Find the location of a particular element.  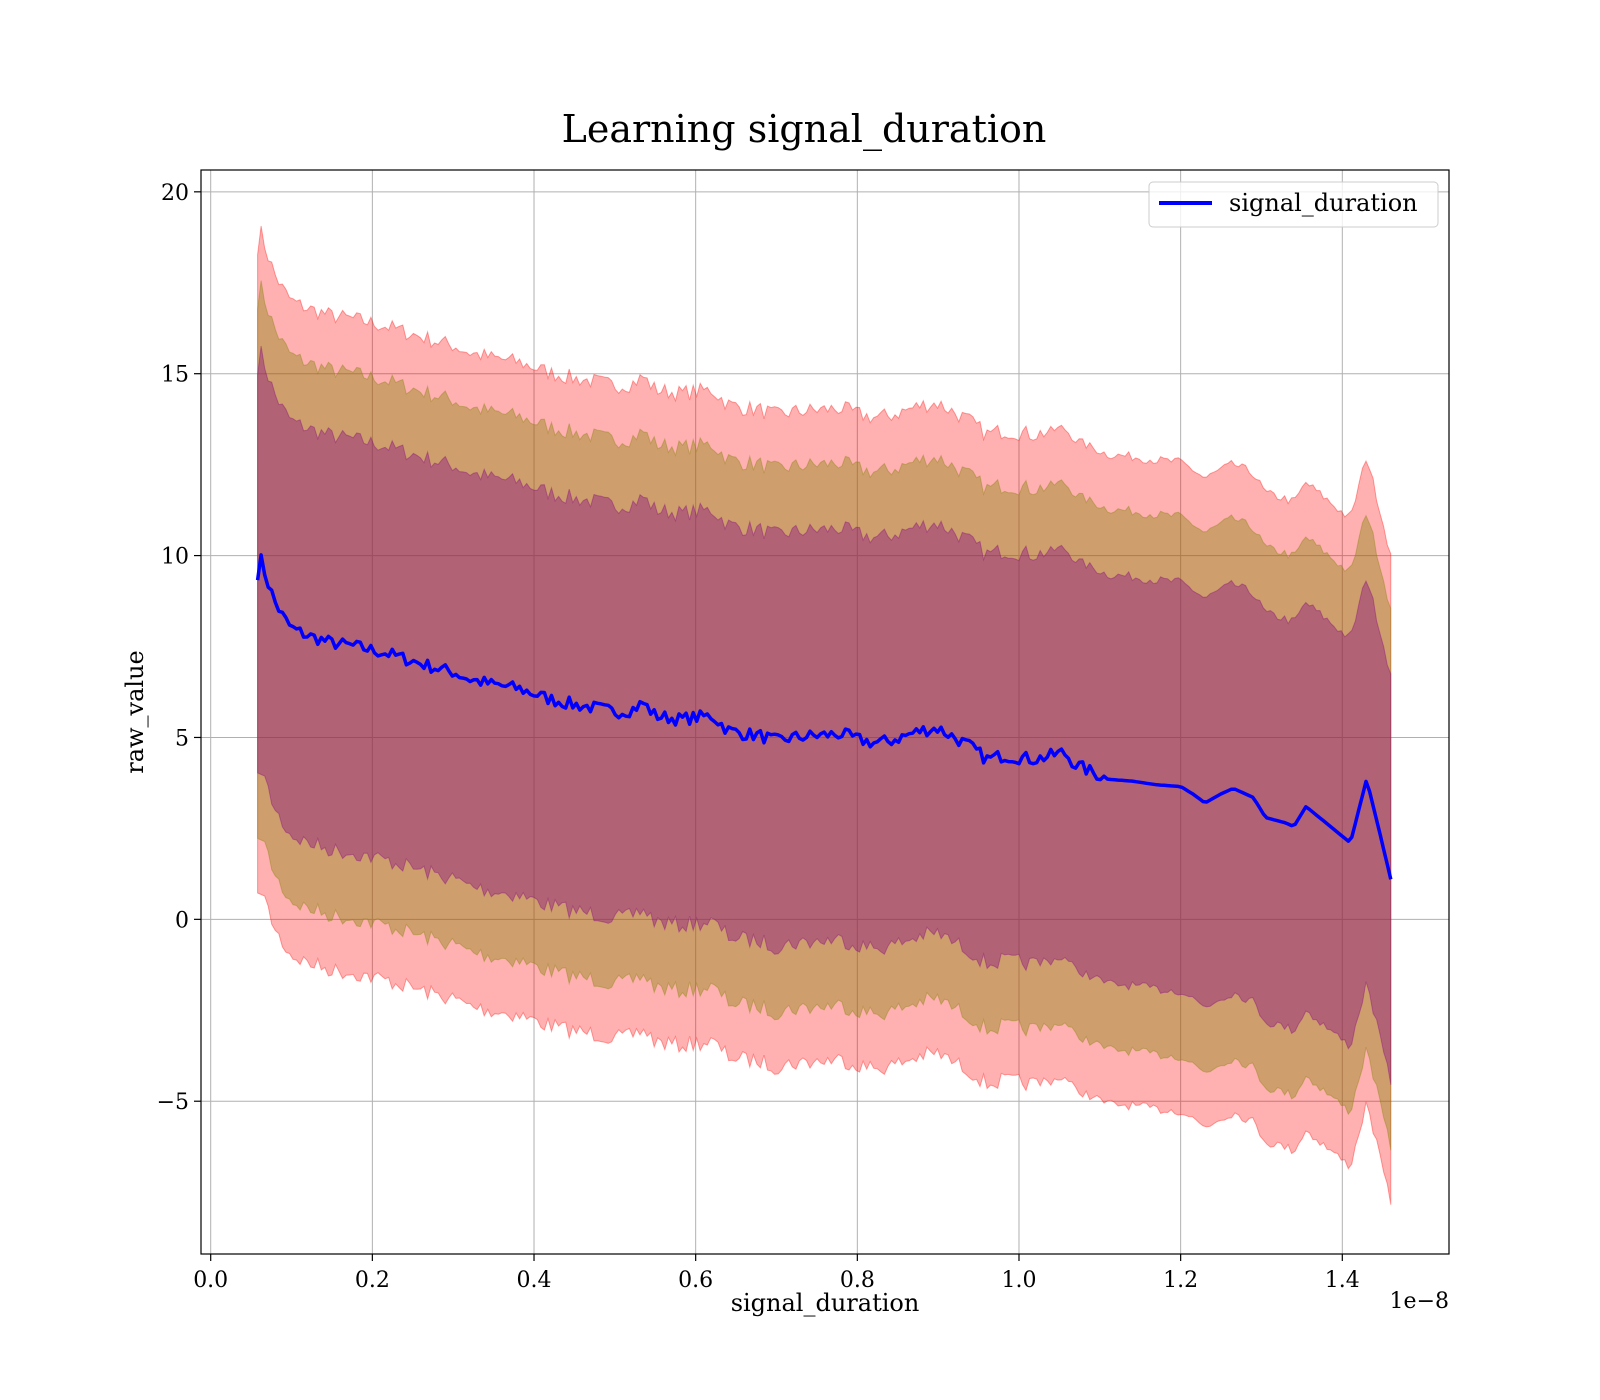

x-axis-ticks: 0.0 0.2 0.4 0.6 0.8 1.0 1.2 1.4 is located at coordinates (776, 1273).